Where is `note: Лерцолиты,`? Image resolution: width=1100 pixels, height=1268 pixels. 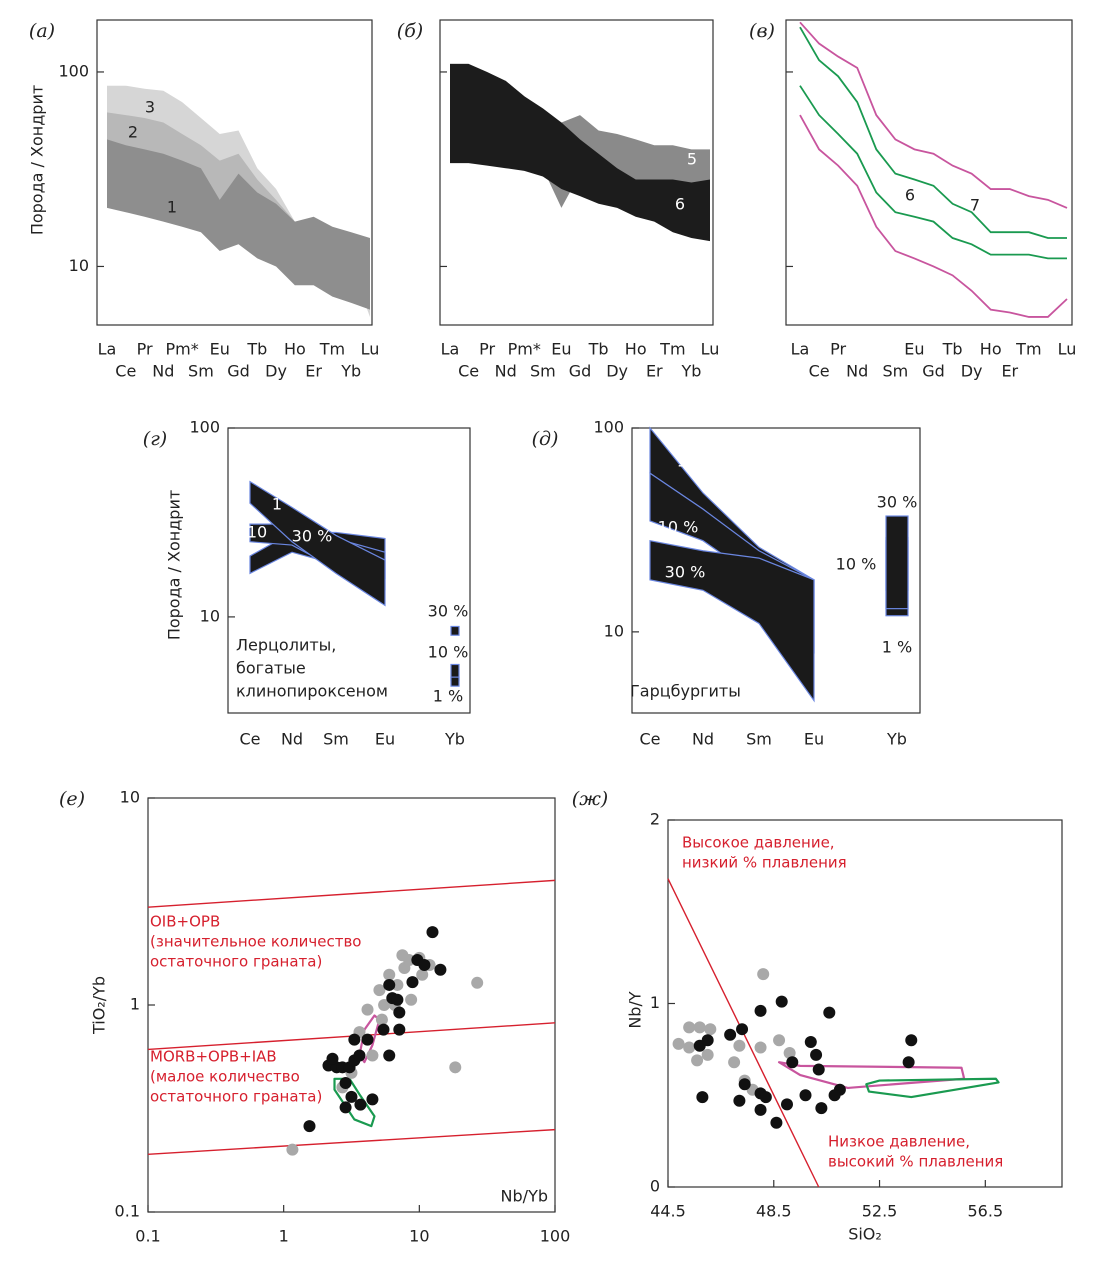
note: Лерцолиты, is located at coordinates (286, 645).